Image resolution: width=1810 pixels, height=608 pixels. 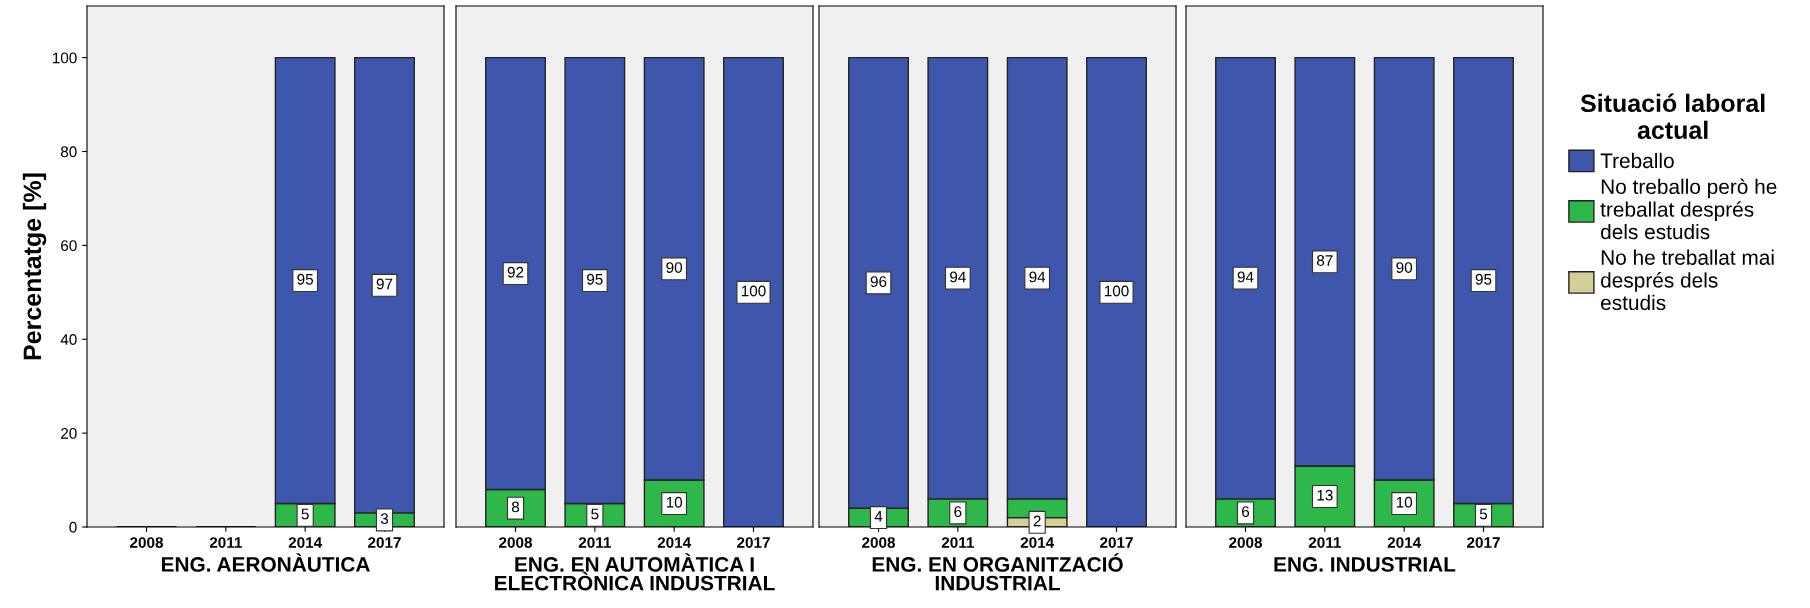 What do you see at coordinates (997, 572) in the screenshot?
I see `x-axis-title: ENG. EN ORGANITZACIÓ INDUSTRIAL` at bounding box center [997, 572].